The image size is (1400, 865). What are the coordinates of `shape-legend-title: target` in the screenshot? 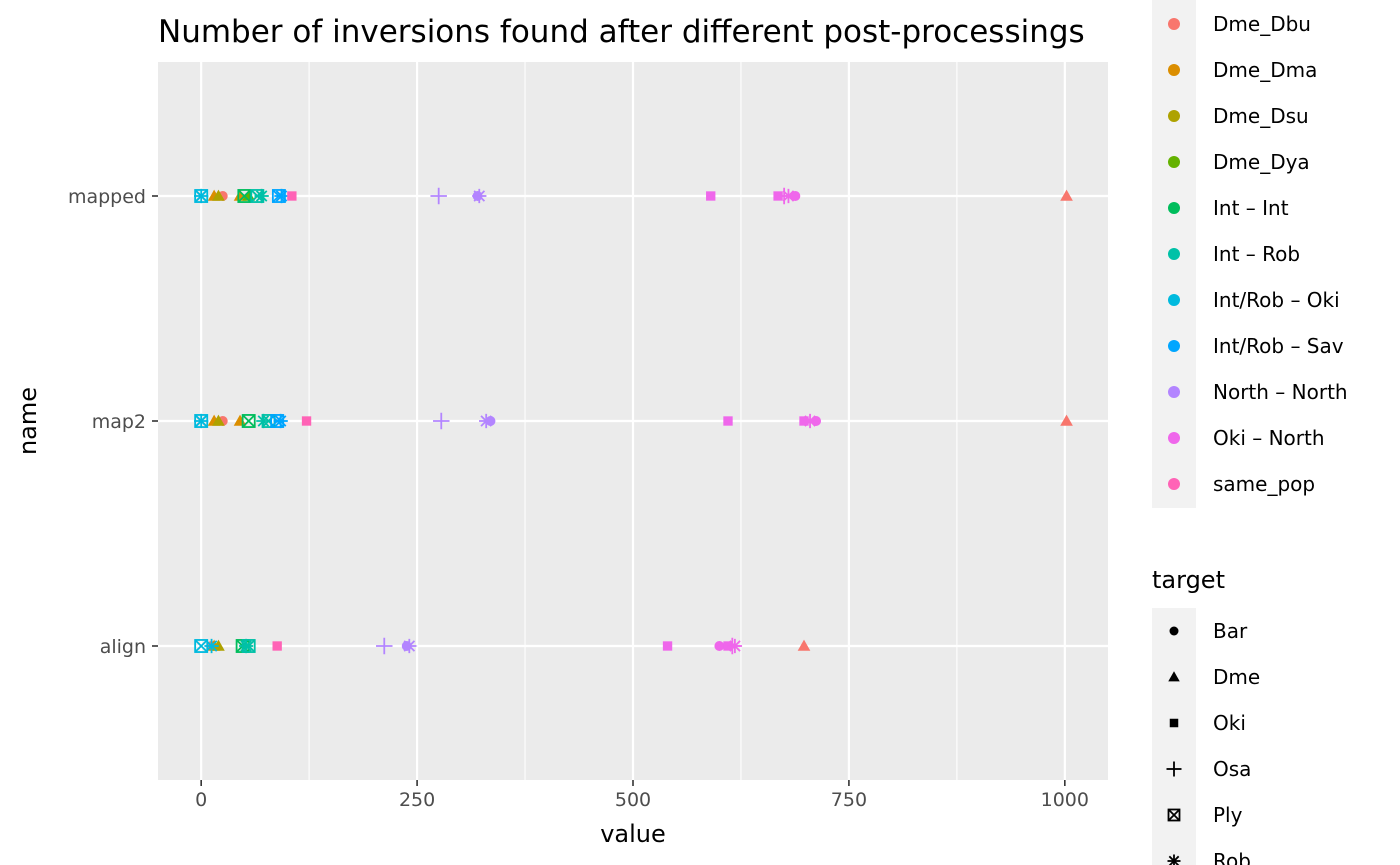 It's located at (1188, 580).